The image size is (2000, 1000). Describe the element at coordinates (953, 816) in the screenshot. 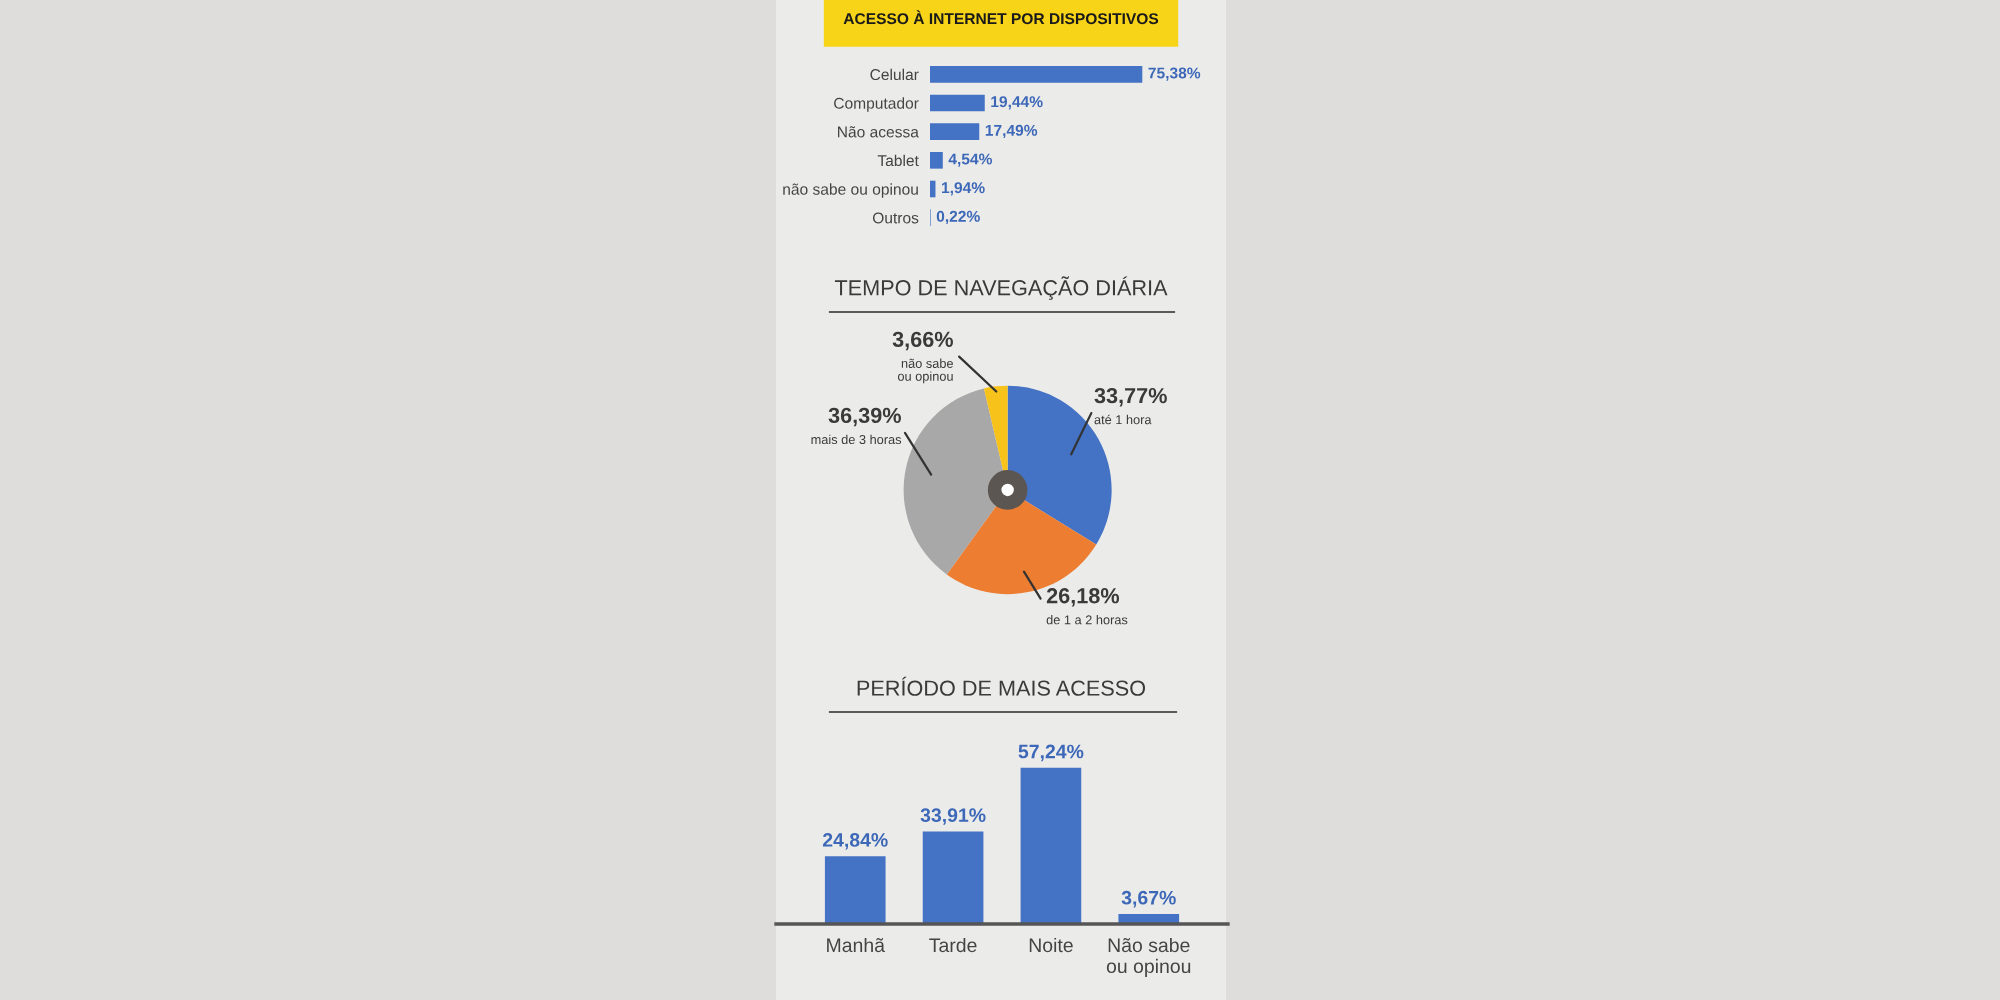

I see `data-label: 33,91%` at that location.